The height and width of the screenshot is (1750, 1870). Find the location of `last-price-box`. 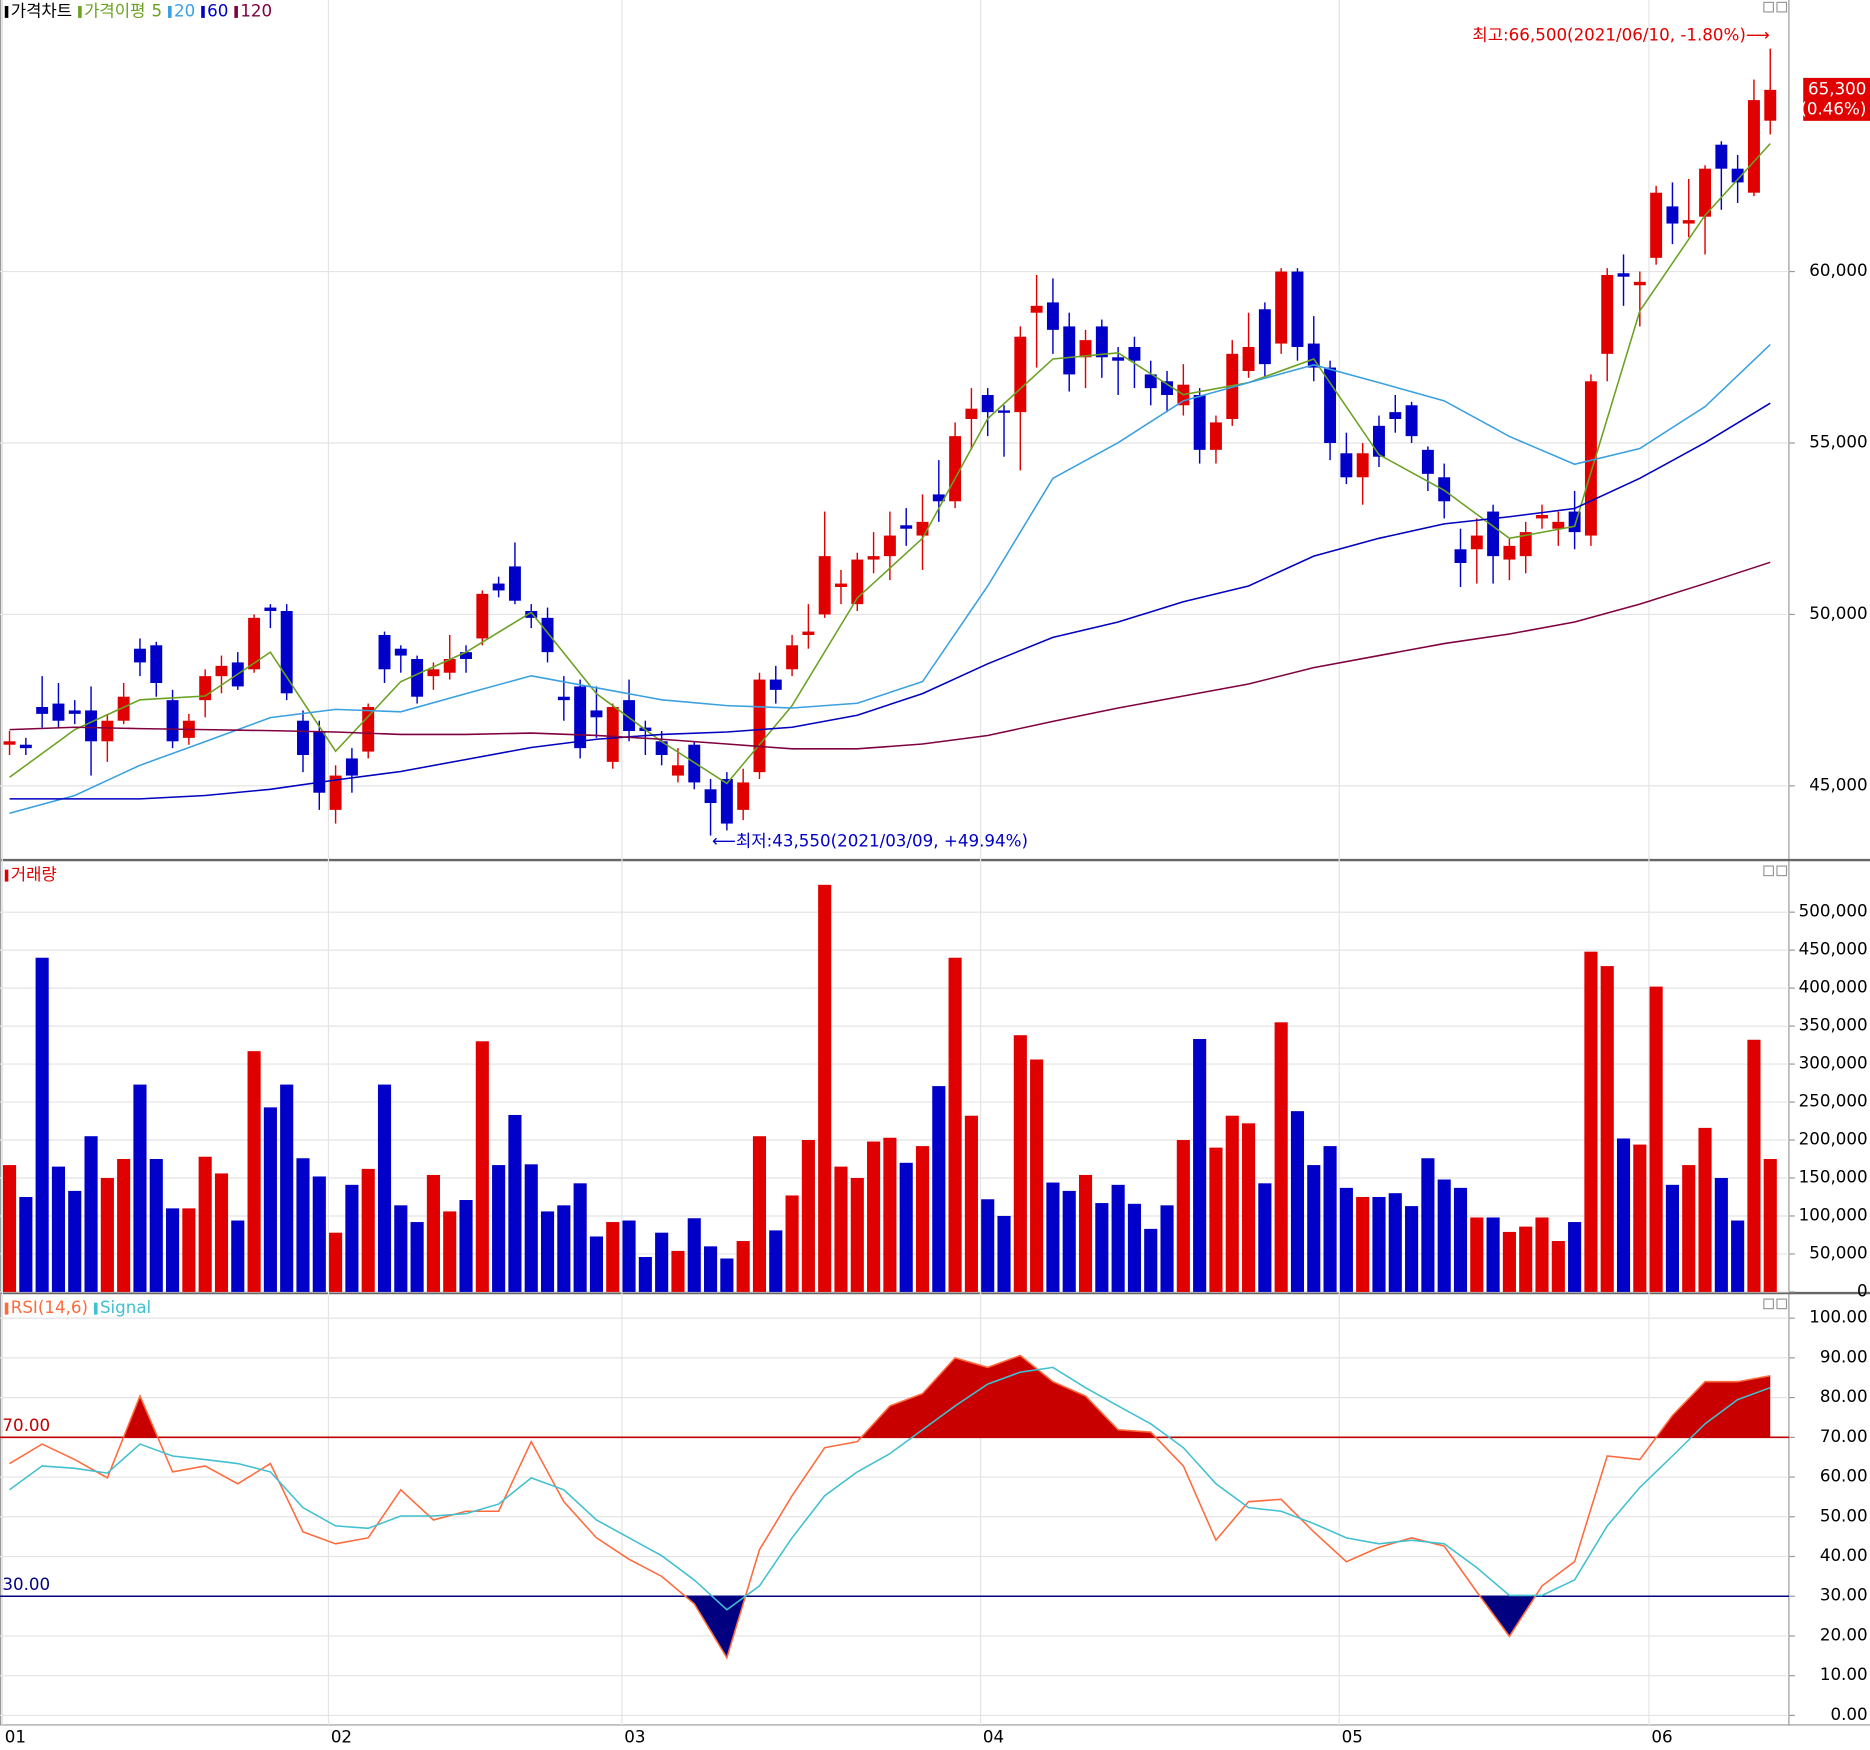

last-price-box is located at coordinates (1836, 99).